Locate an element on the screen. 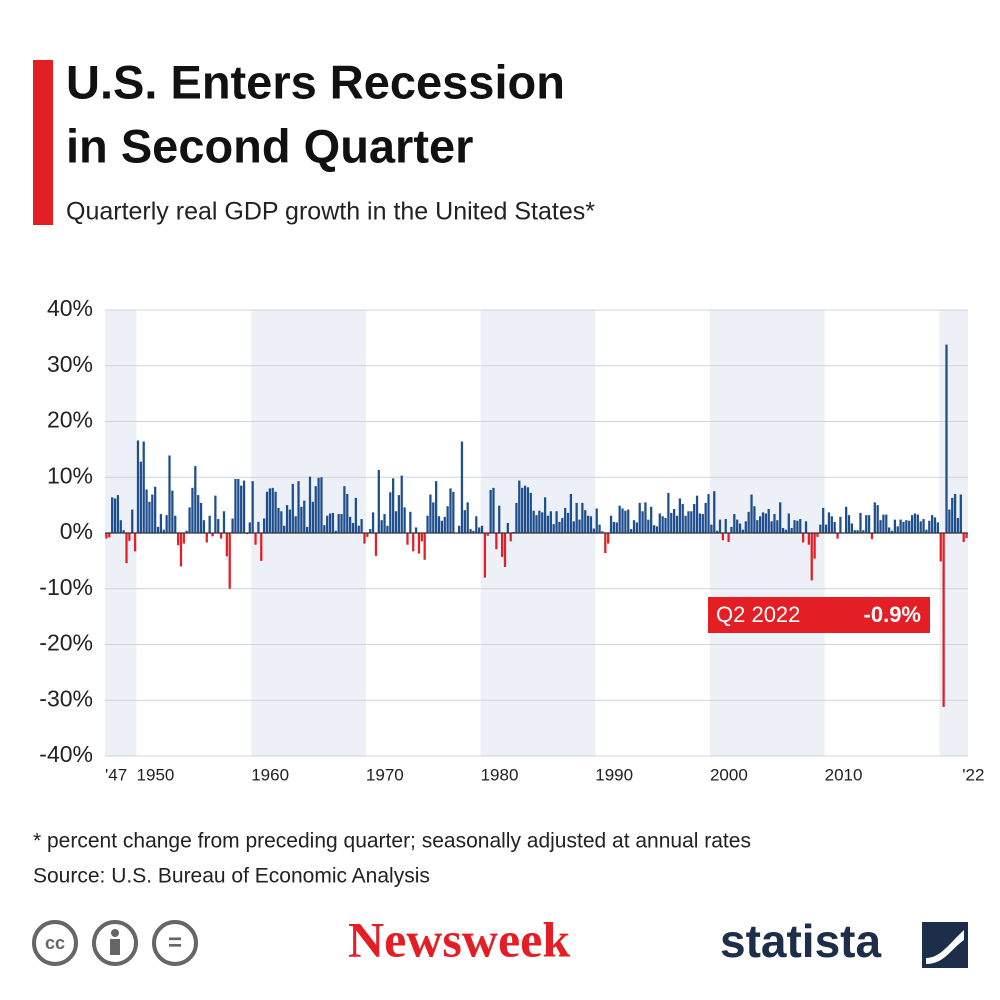 This screenshot has height=1000, width=1000. y-tick-label: 40% is located at coordinates (70, 308).